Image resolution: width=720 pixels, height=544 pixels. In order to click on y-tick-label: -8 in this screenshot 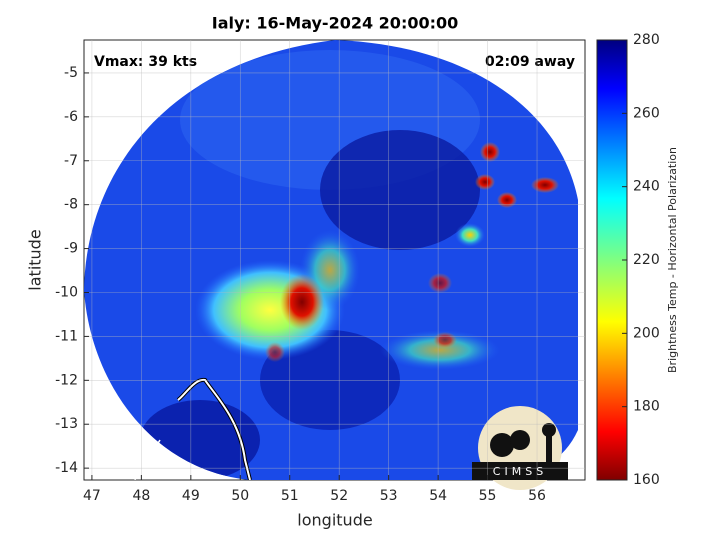, I will do `click(71, 205)`.